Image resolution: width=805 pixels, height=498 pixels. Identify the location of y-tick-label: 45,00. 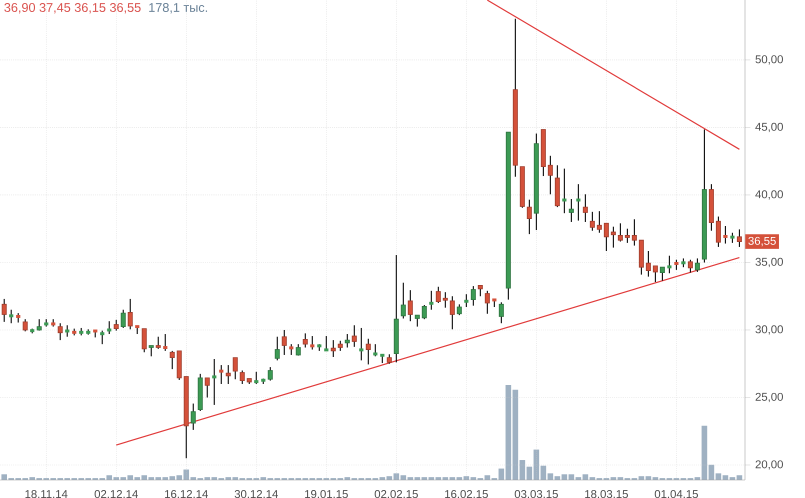
(769, 127).